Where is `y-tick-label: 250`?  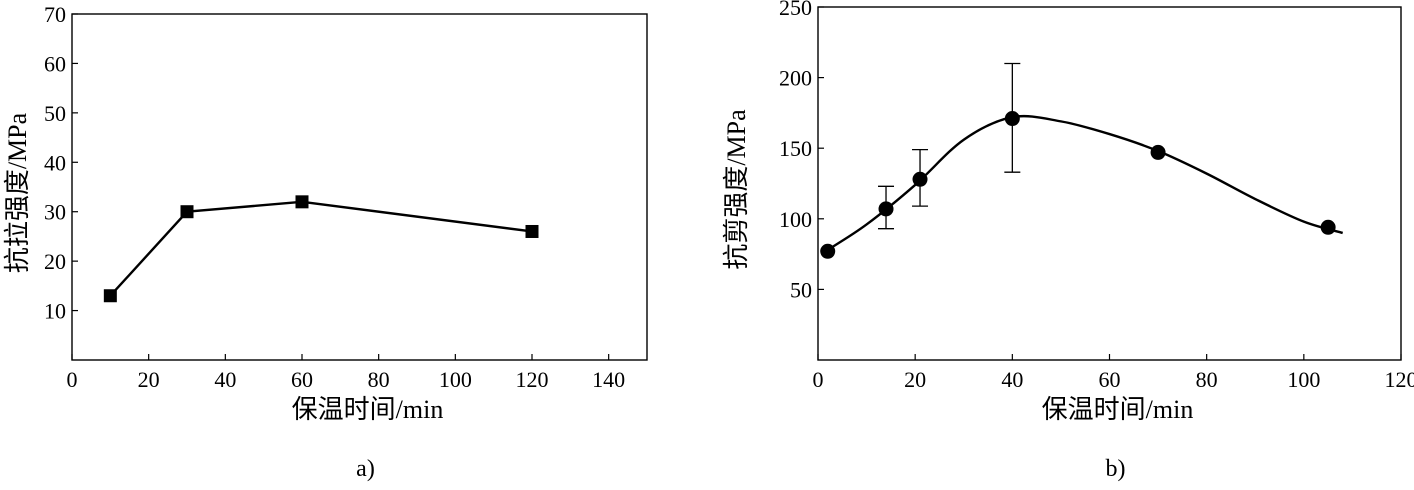 y-tick-label: 250 is located at coordinates (795, 10).